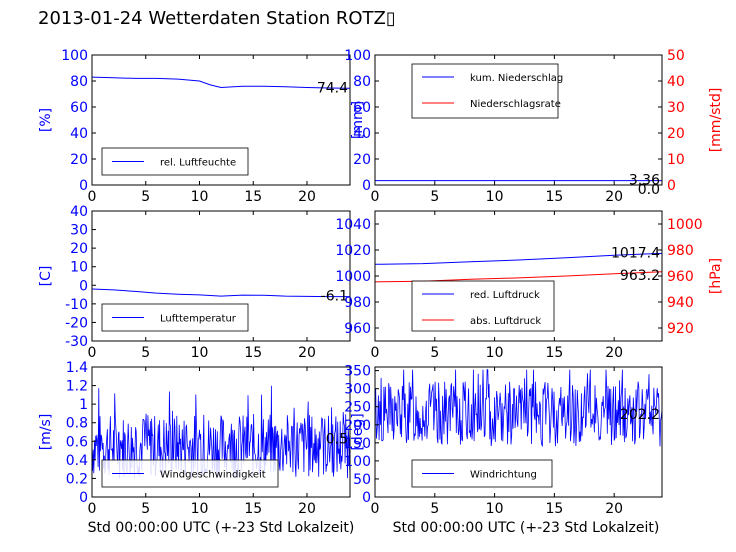 The image size is (736, 552). Describe the element at coordinates (505, 321) in the screenshot. I see `legend-entry: abs. Luftdruck` at that location.